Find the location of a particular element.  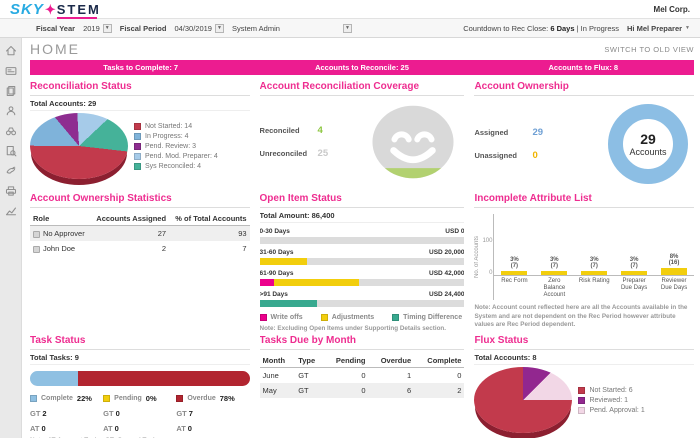

legend-label: Pend. Review: 3 is located at coordinates (170, 146).